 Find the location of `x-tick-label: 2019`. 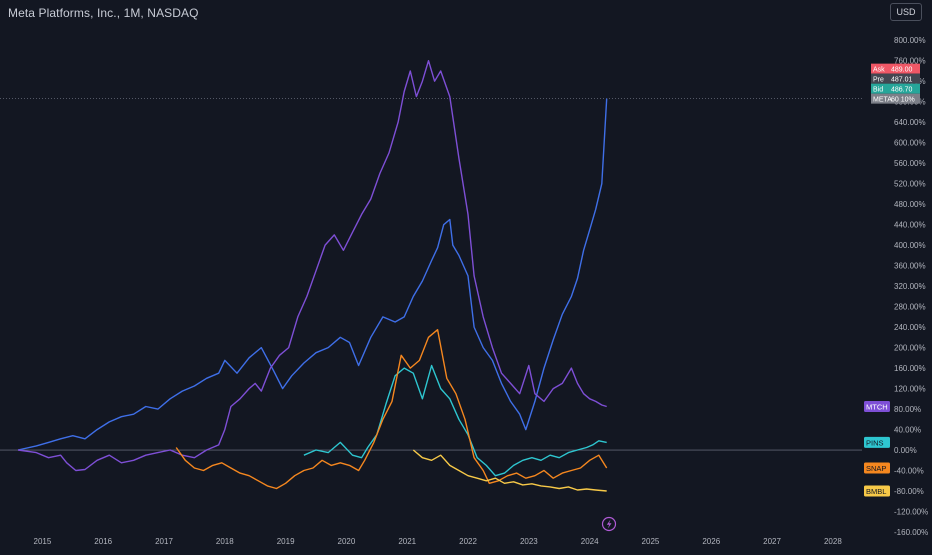

x-tick-label: 2019 is located at coordinates (286, 541).